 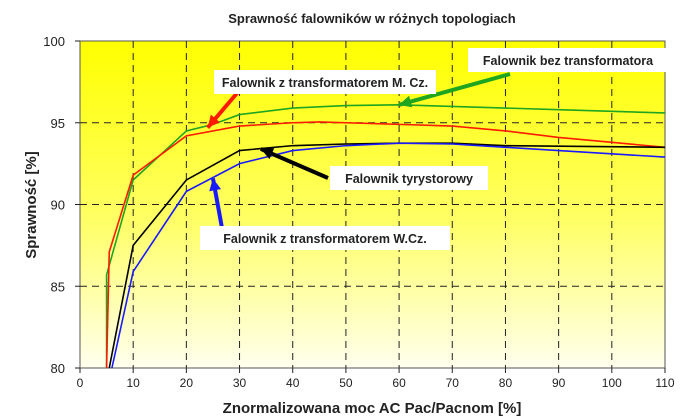 I want to click on y-tick-label: 85, so click(x=58, y=286).